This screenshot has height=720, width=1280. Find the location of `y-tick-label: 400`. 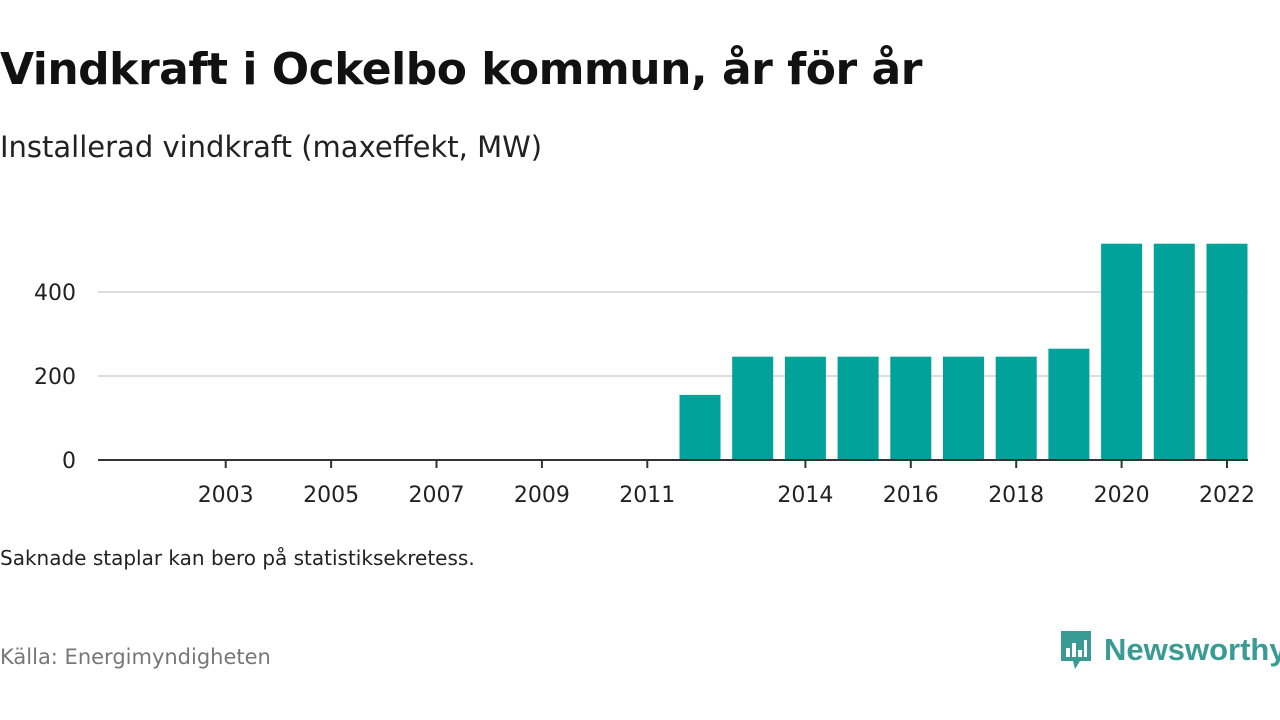

y-tick-label: 400 is located at coordinates (55, 293).